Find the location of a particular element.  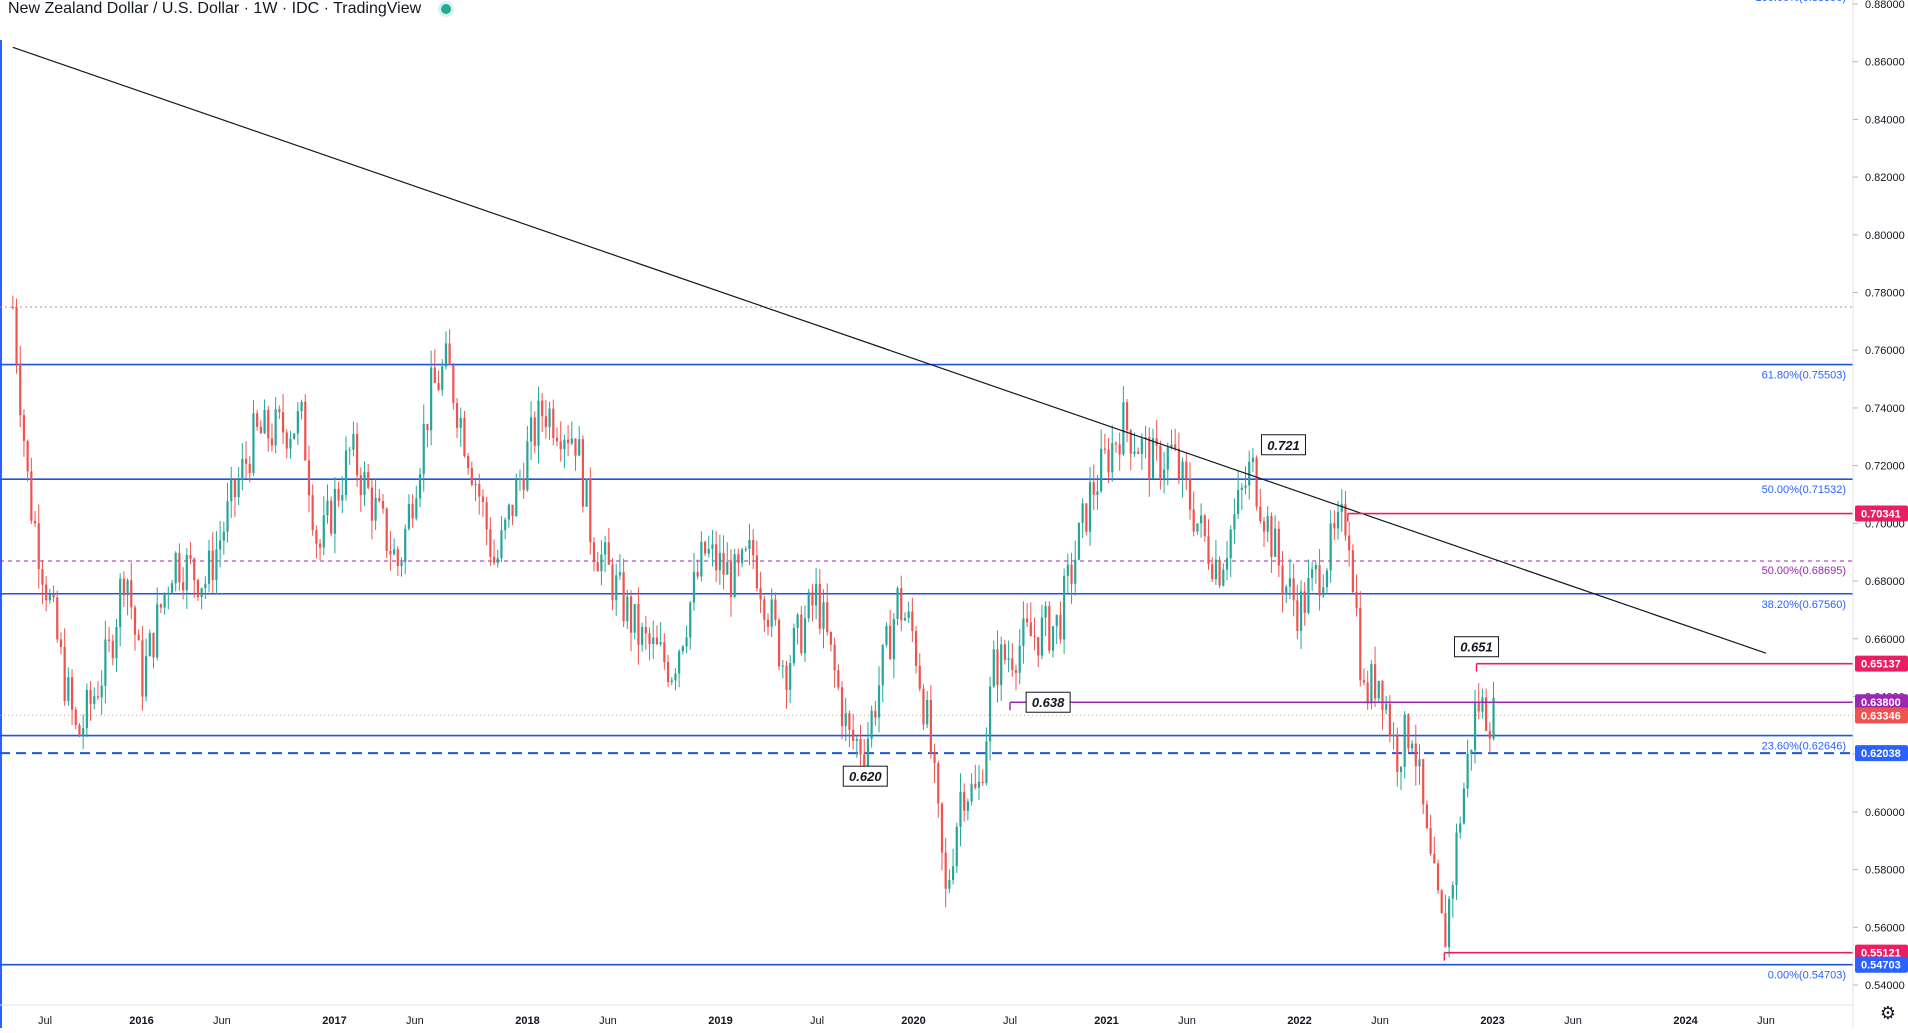

x-tick-label: 2017 is located at coordinates (334, 1021).